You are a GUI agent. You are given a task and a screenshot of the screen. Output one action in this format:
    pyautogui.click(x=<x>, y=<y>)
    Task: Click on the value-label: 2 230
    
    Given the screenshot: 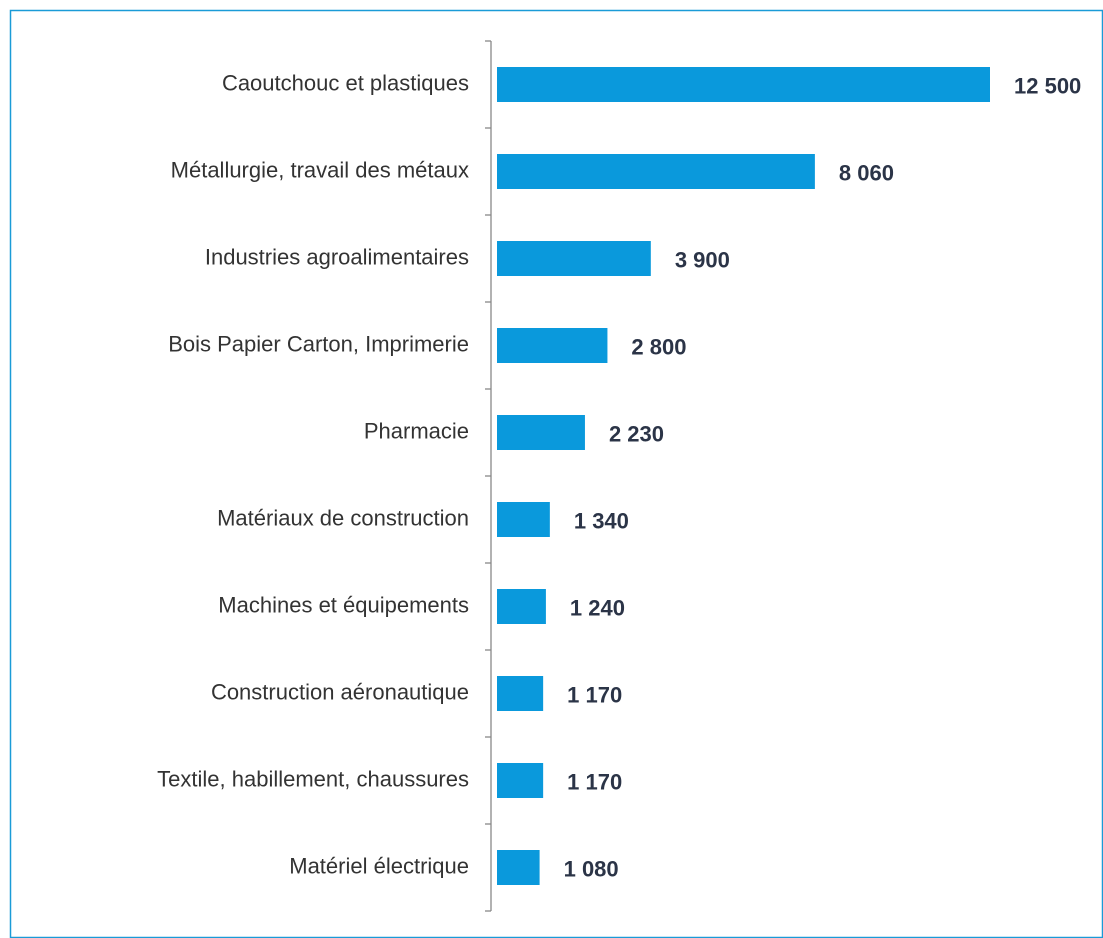 What is the action you would take?
    pyautogui.click(x=636, y=433)
    